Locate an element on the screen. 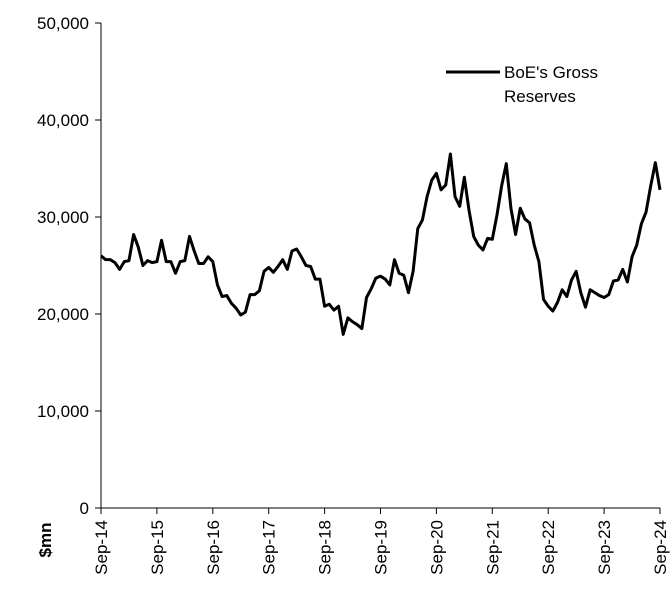  x-tick-label: Sep-18 is located at coordinates (325, 547).